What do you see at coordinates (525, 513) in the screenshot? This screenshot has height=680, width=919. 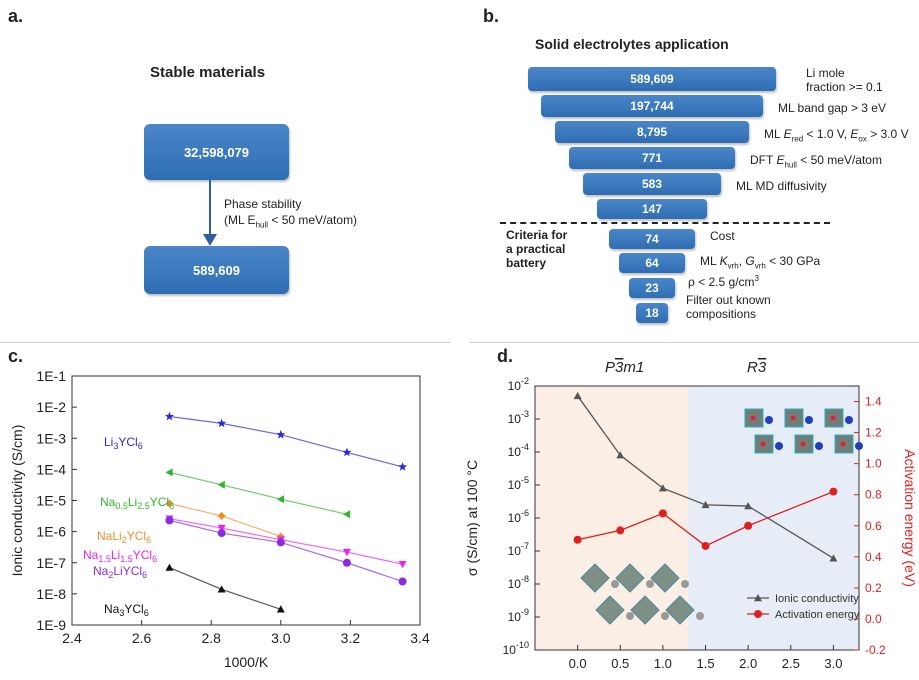 I see `d-yl-tick-exp-4: -6` at bounding box center [525, 513].